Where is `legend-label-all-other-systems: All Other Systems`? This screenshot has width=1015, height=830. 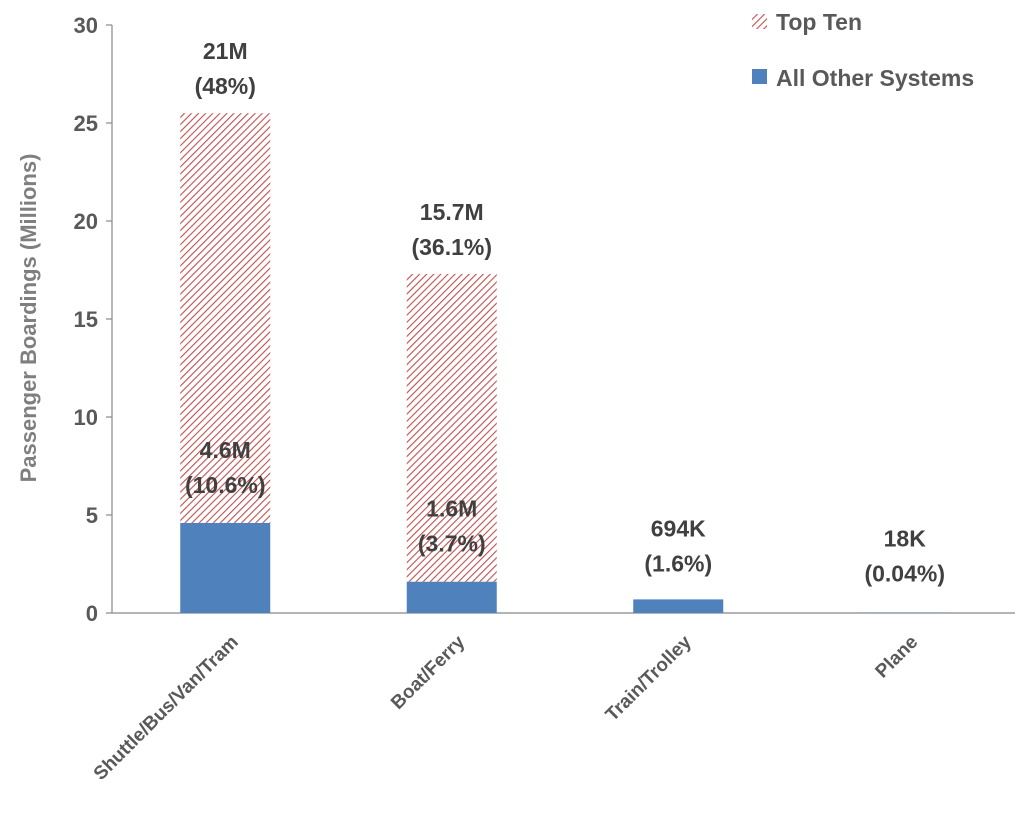 legend-label-all-other-systems: All Other Systems is located at coordinates (875, 78).